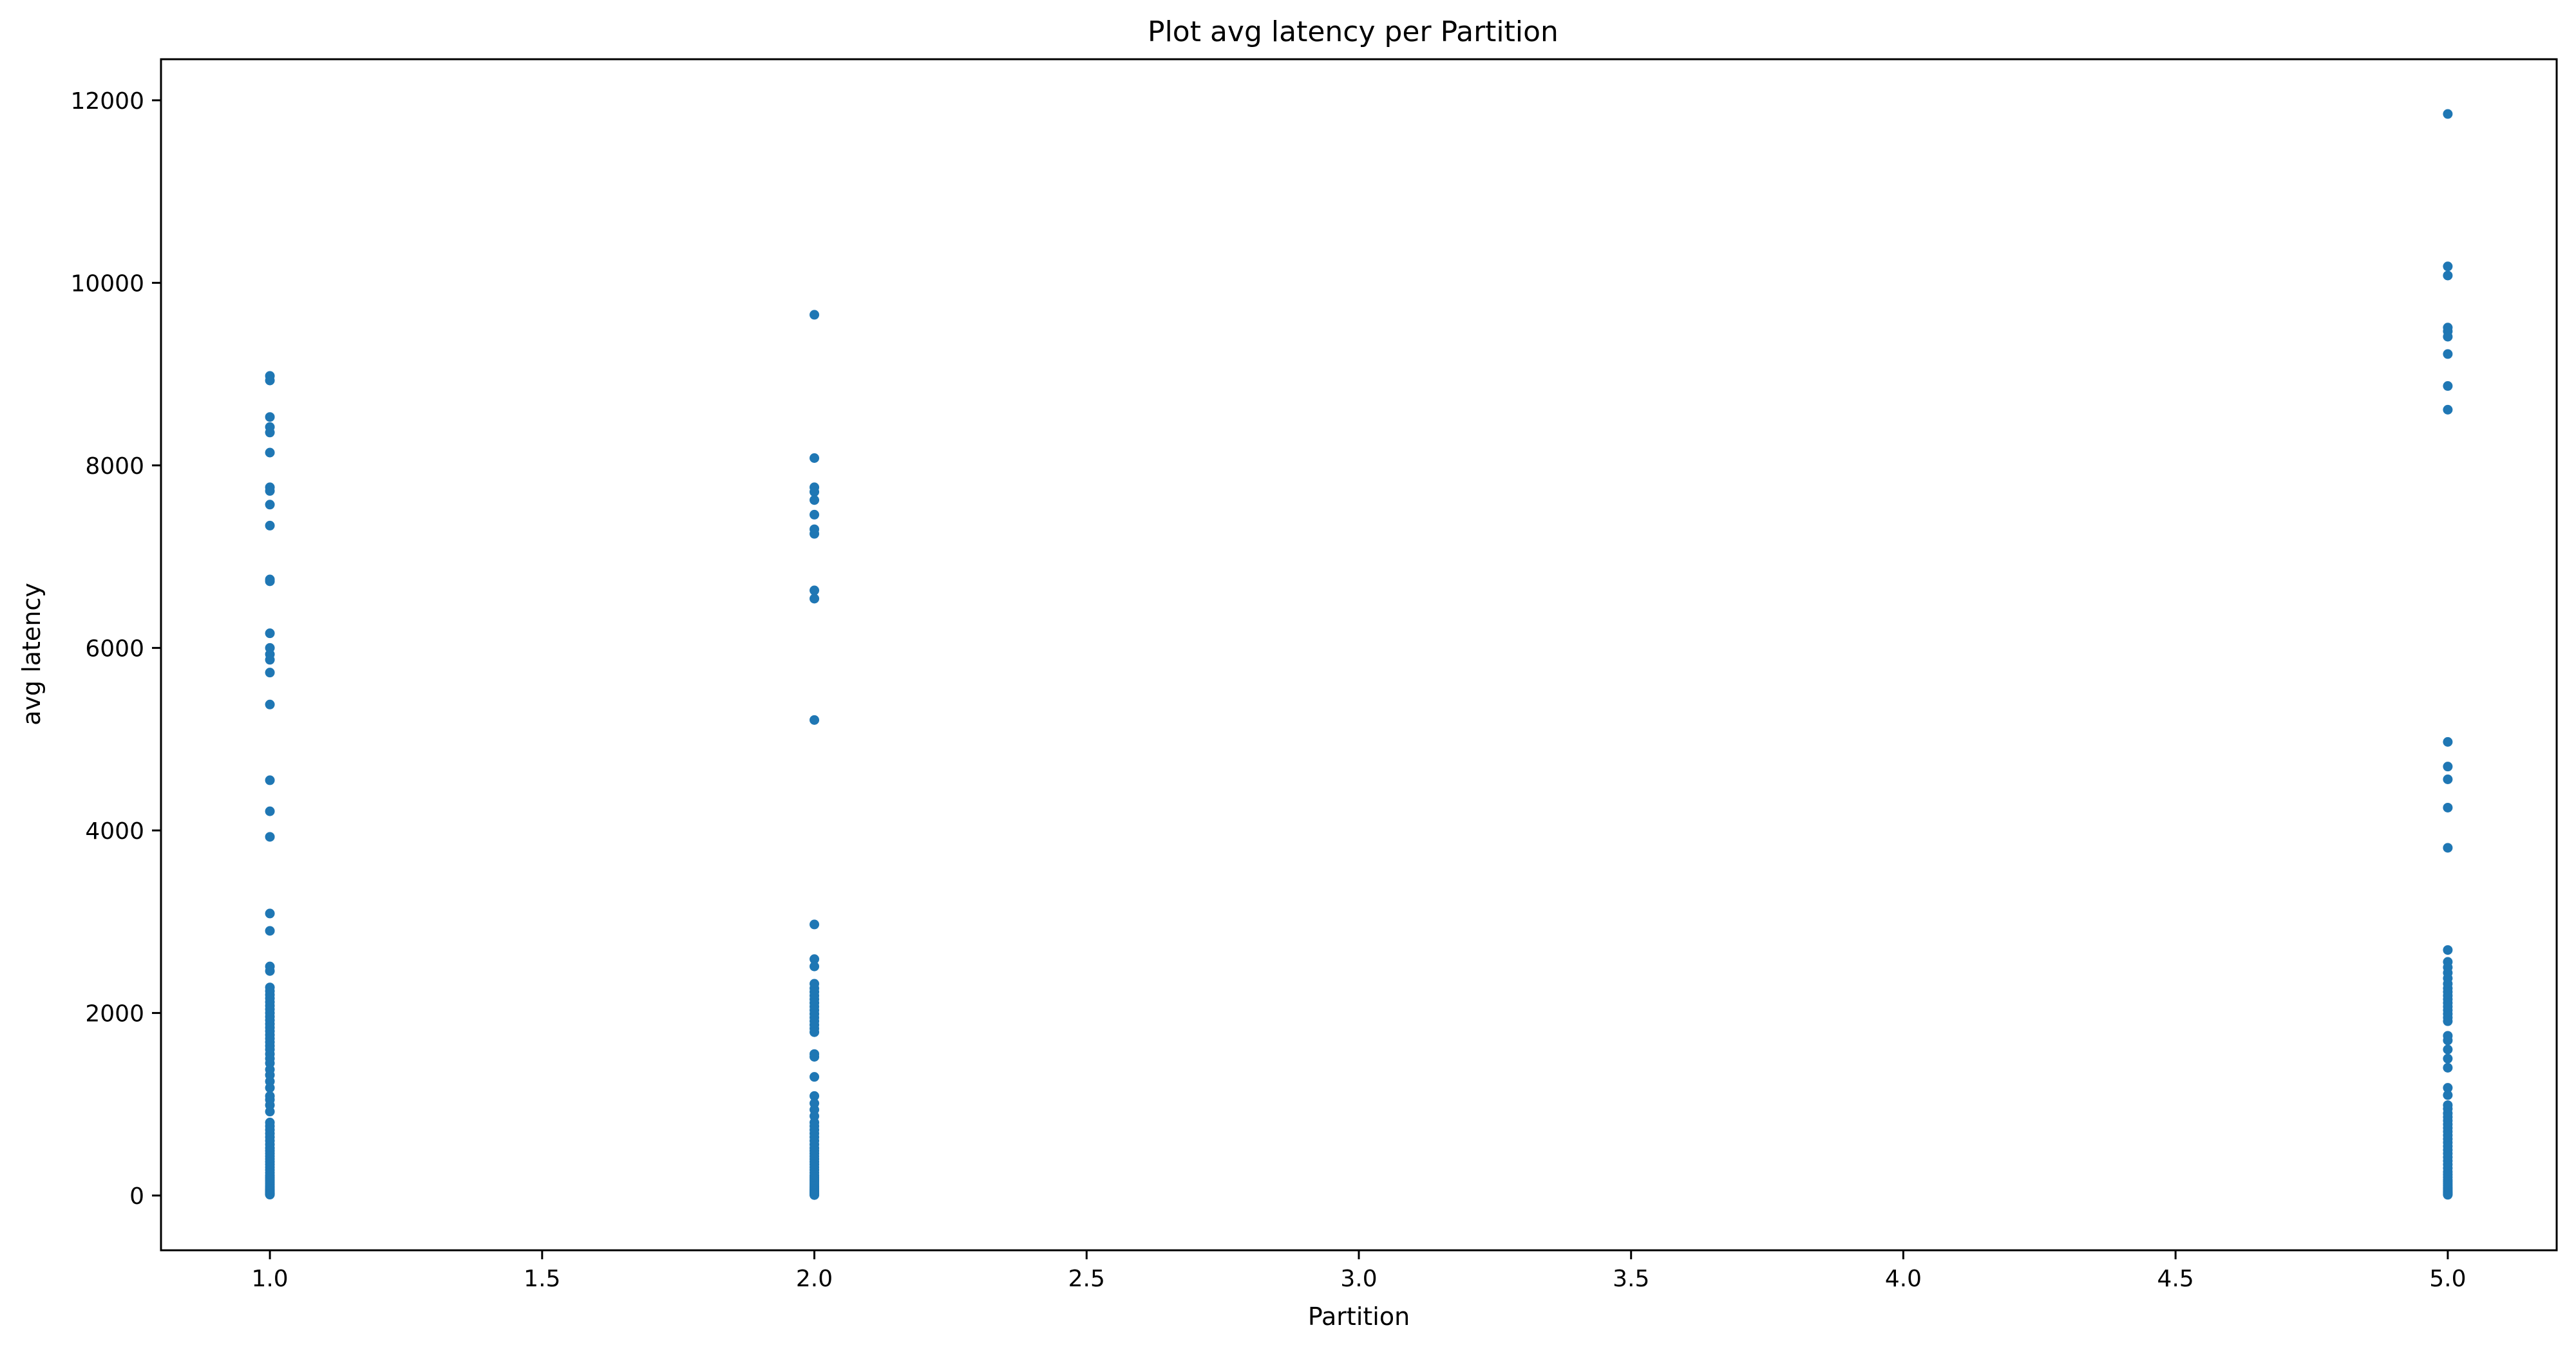 The height and width of the screenshot is (1352, 2576). I want to click on y-axis-label: avg latency, so click(32, 655).